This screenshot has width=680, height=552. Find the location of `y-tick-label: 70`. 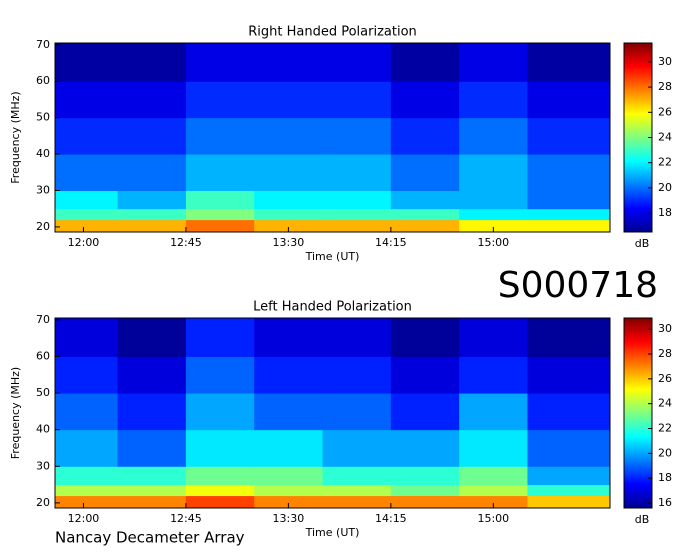

y-tick-label: 70 is located at coordinates (43, 44).